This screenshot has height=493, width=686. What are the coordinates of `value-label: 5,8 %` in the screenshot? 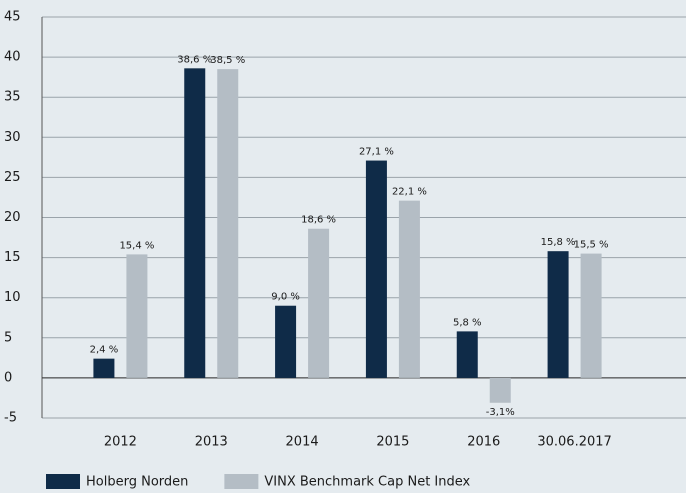 It's located at (467, 322).